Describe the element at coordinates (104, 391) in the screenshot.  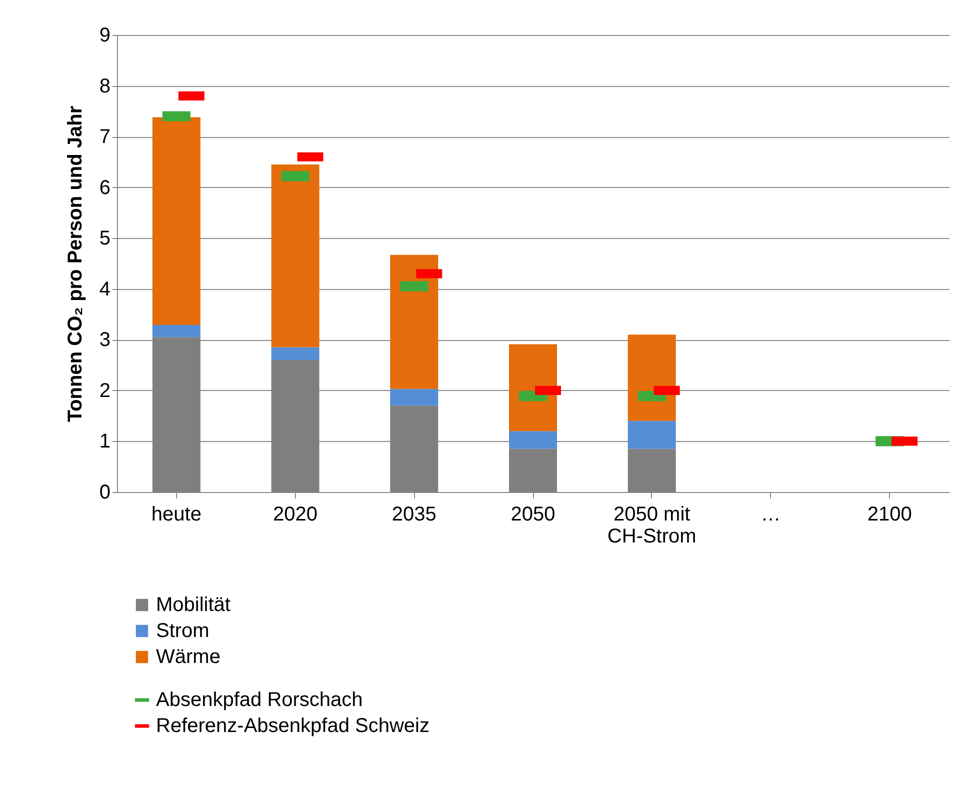
I see `y-tick-label: 2` at that location.